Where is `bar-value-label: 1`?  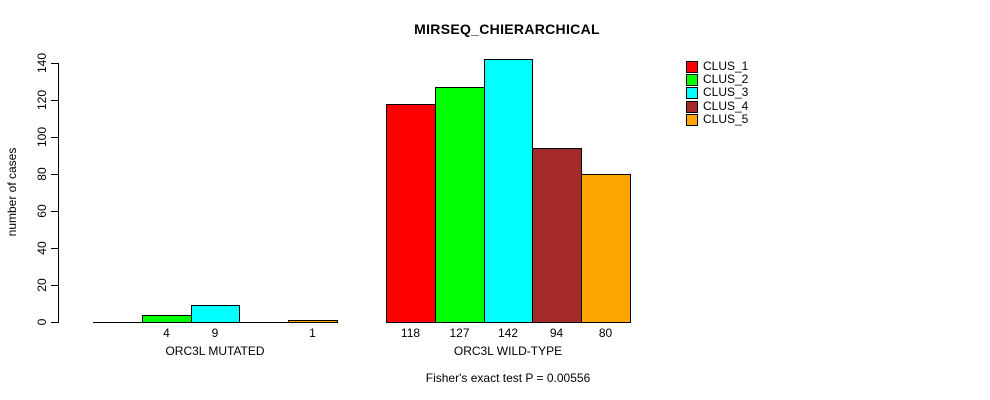
bar-value-label: 1 is located at coordinates (312, 333).